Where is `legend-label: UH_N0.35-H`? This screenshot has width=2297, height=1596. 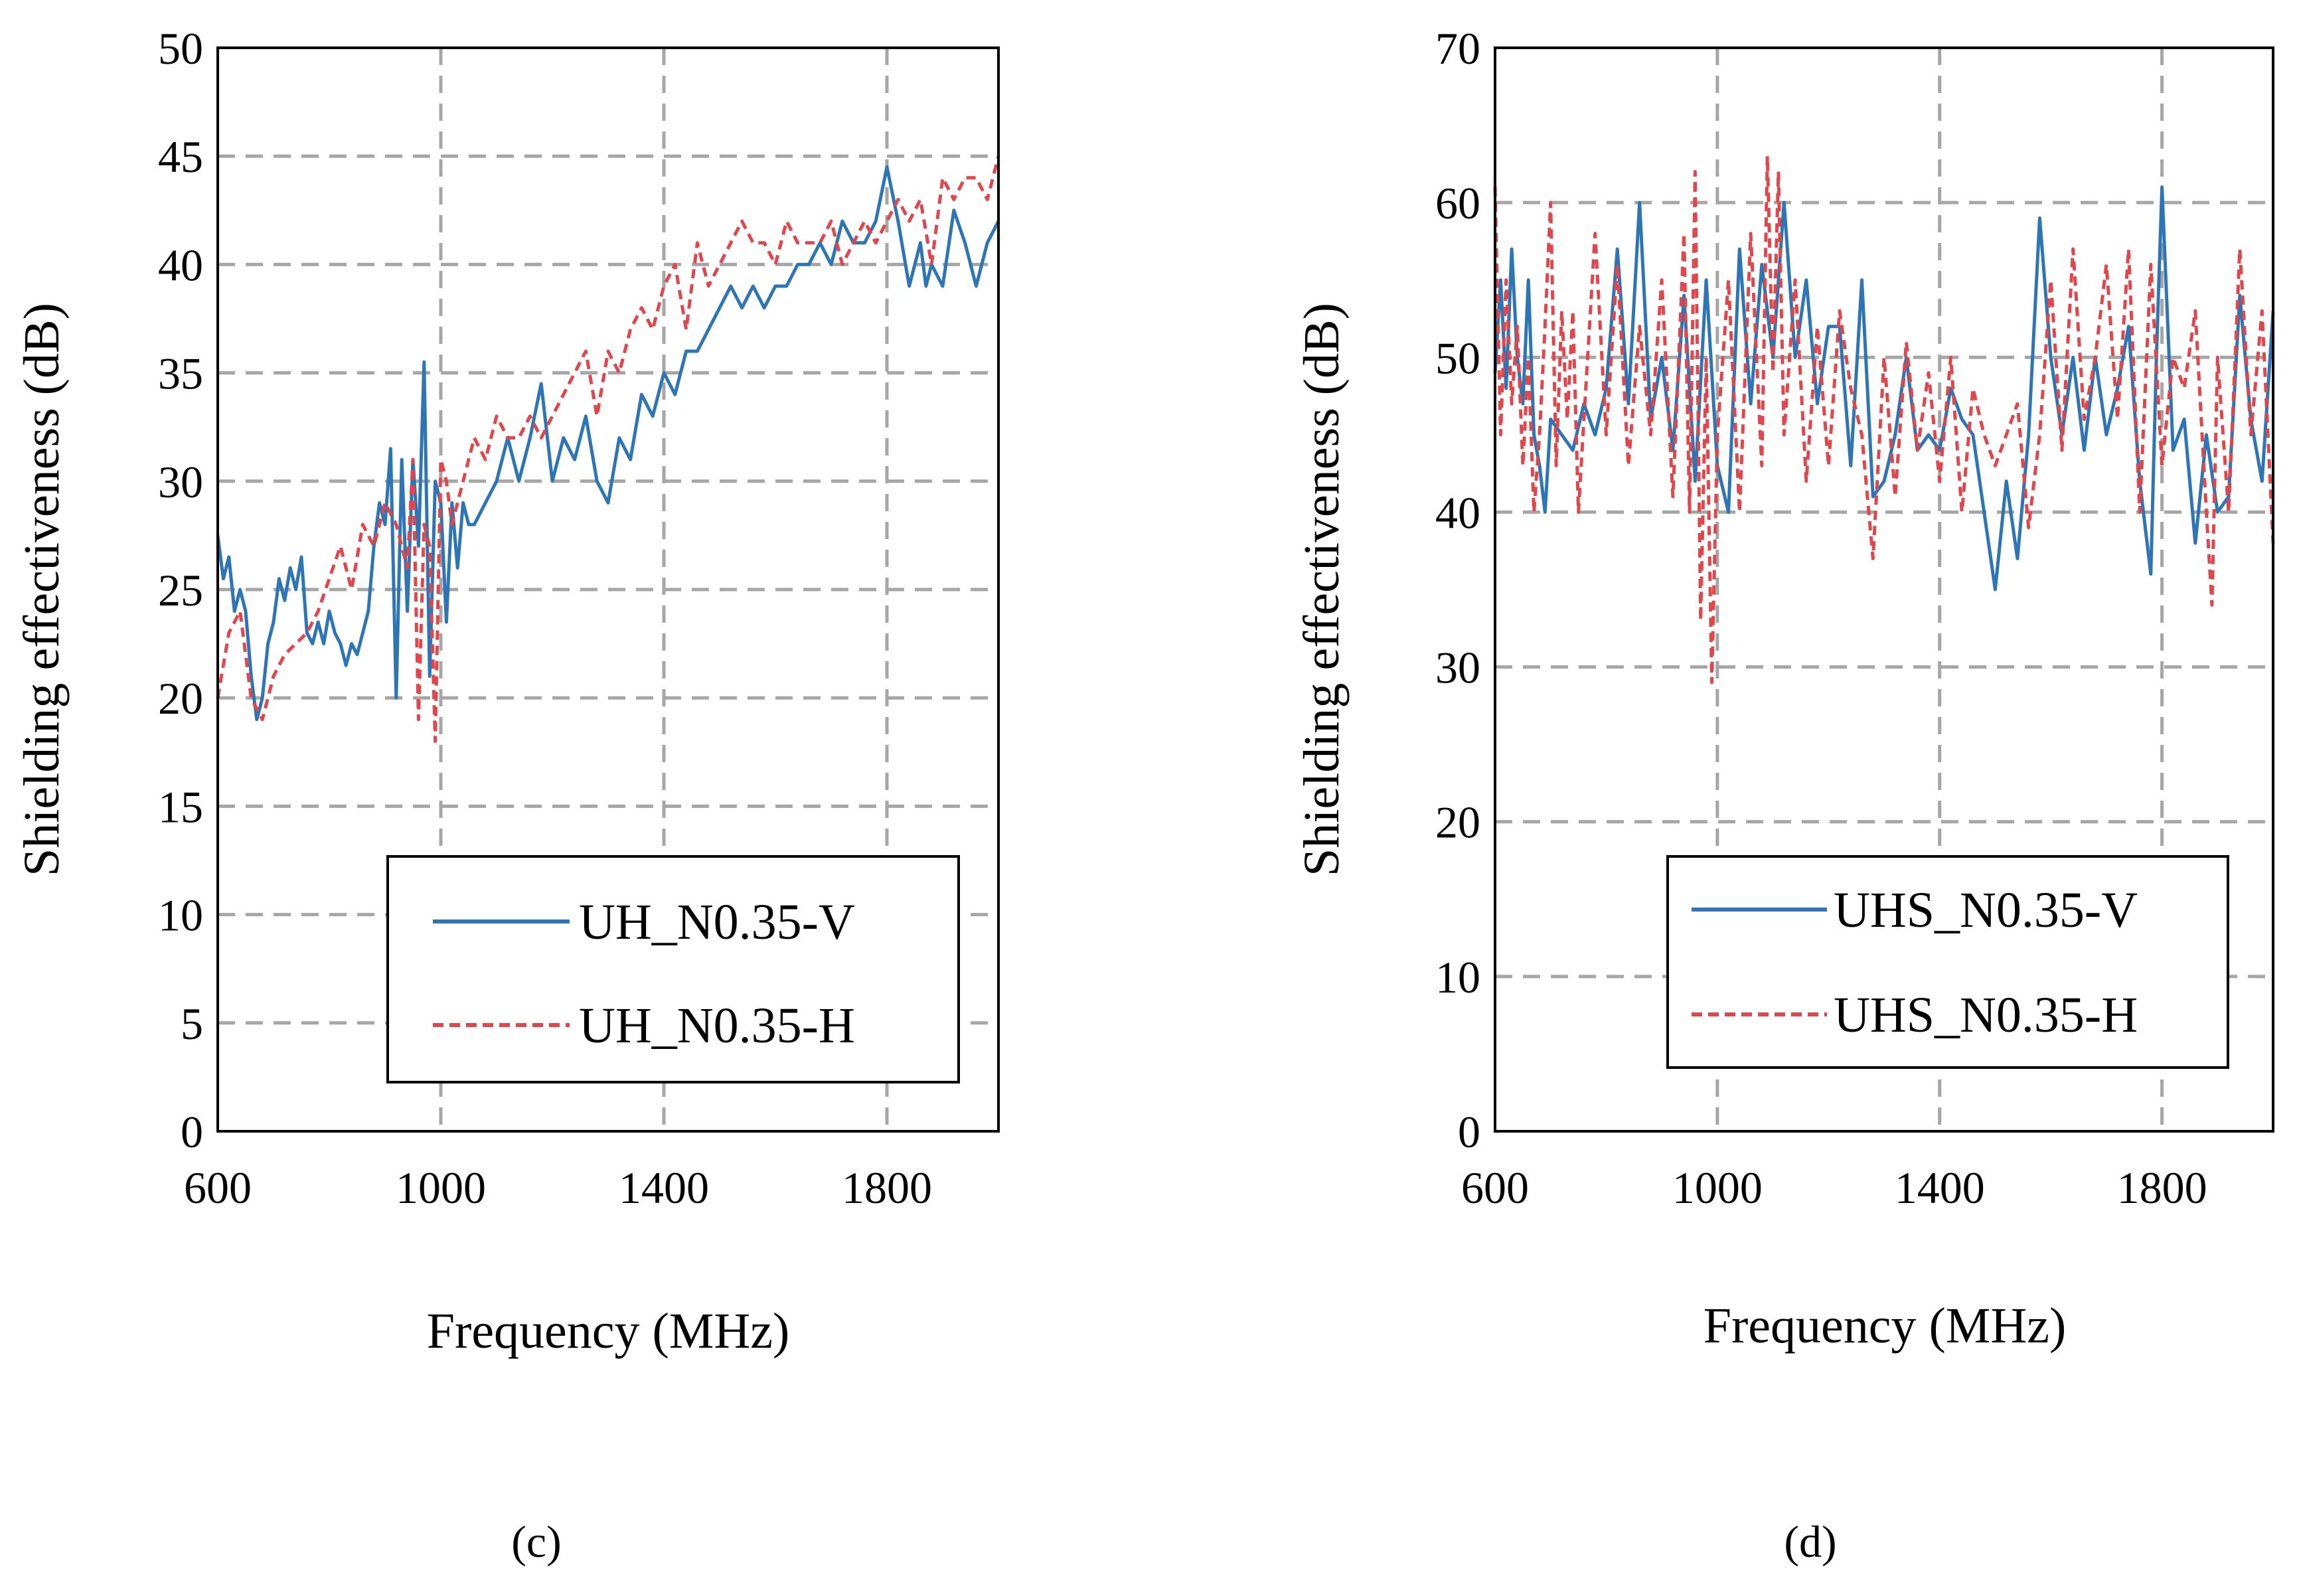
legend-label: UH_N0.35-H is located at coordinates (717, 1026).